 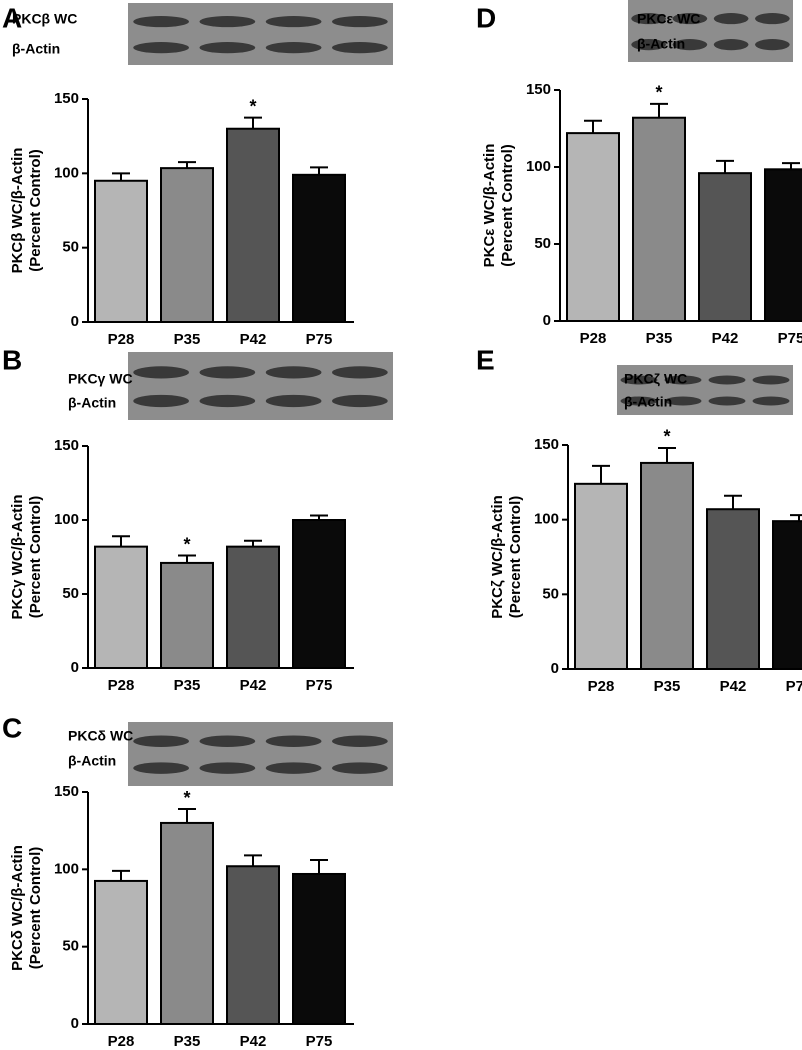 I want to click on y-axis-label: PKCζ WC/β-Actin, so click(x=497, y=557).